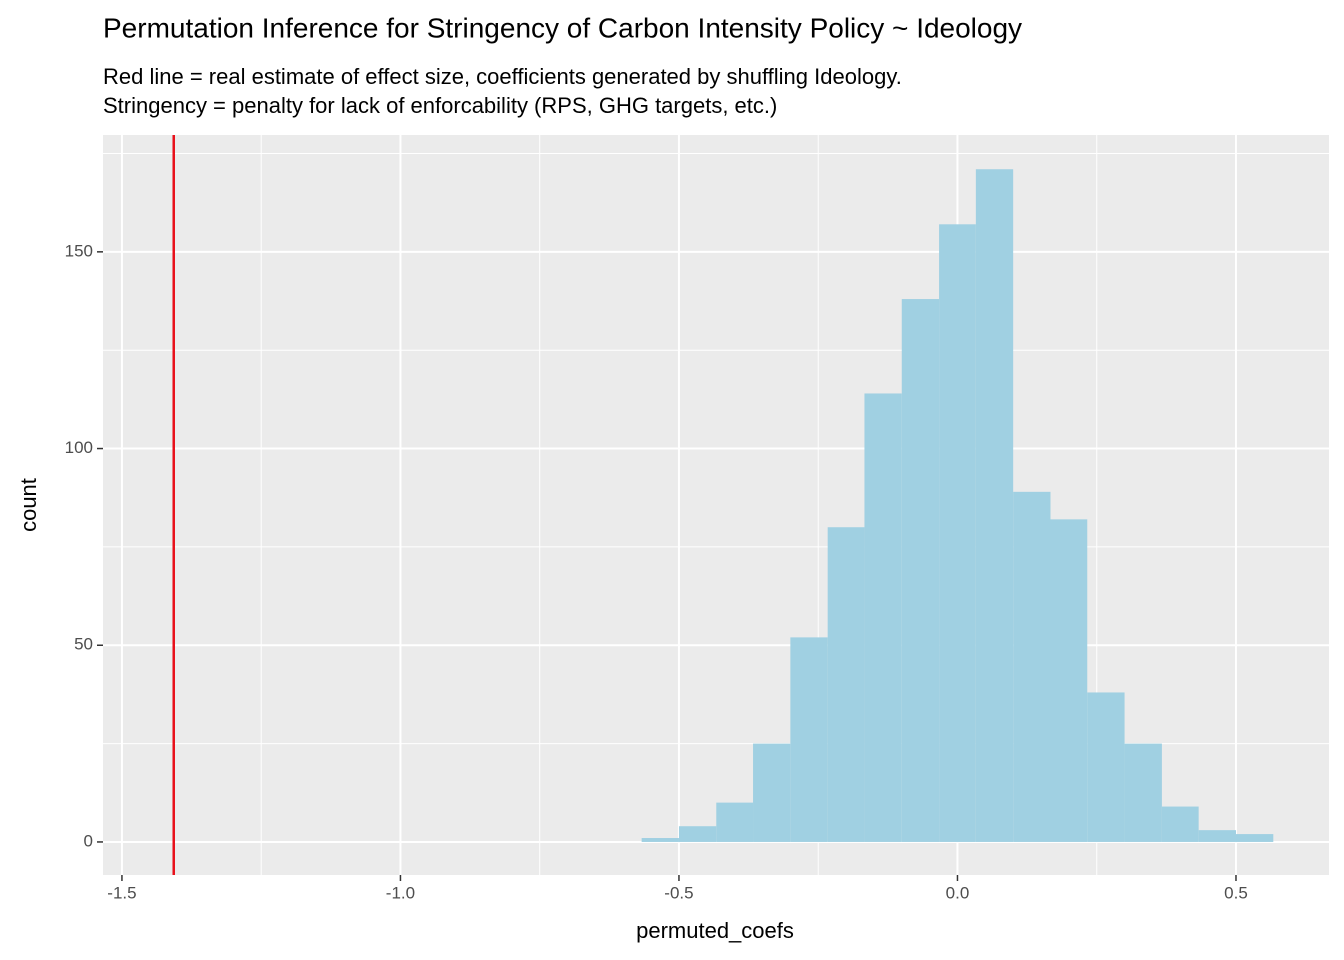 The image size is (1344, 960). What do you see at coordinates (678, 892) in the screenshot?
I see `x-tick-label: -0.5` at bounding box center [678, 892].